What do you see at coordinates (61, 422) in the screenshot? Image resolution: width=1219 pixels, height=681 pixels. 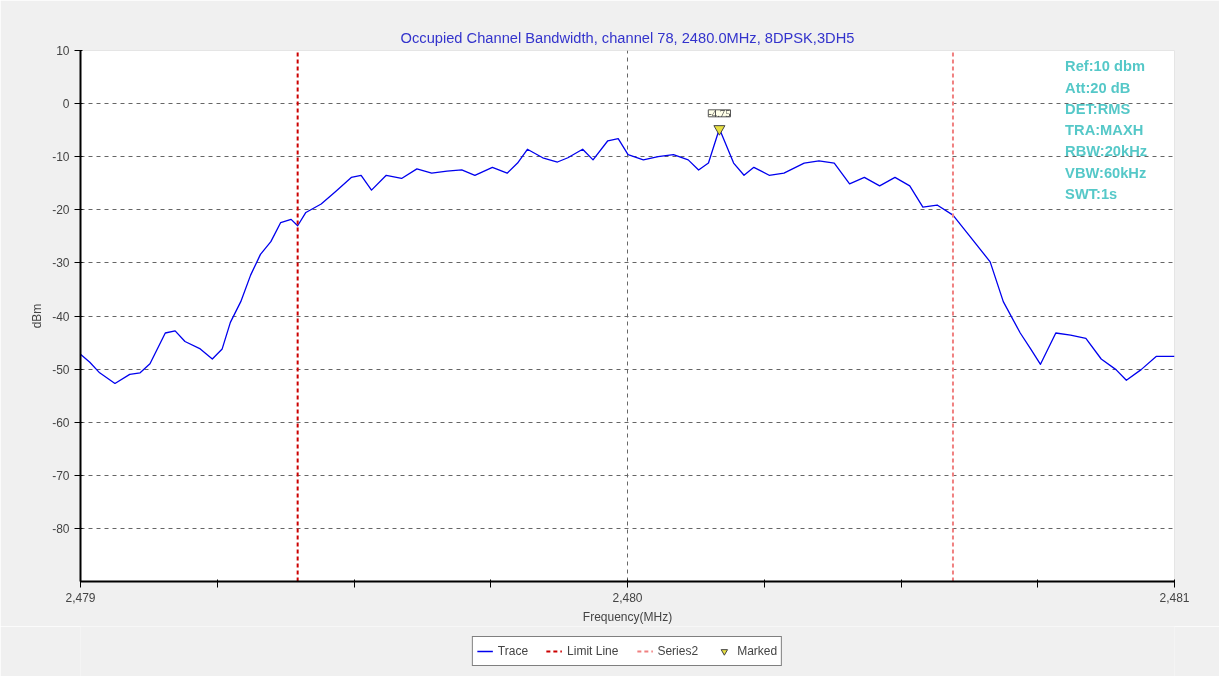 I see `y-tick-label: -60` at bounding box center [61, 422].